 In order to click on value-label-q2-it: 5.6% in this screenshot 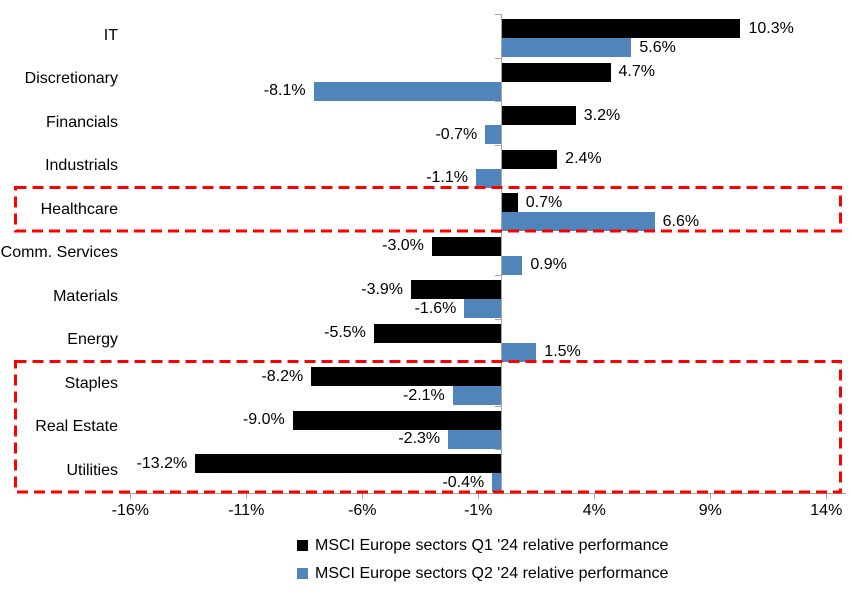, I will do `click(657, 47)`.